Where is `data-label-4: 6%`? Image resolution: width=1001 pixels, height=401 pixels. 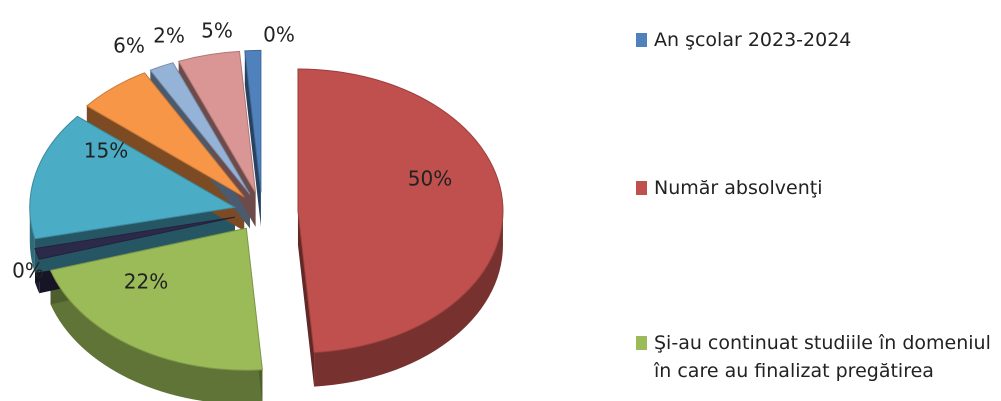 data-label-4: 6% is located at coordinates (129, 46).